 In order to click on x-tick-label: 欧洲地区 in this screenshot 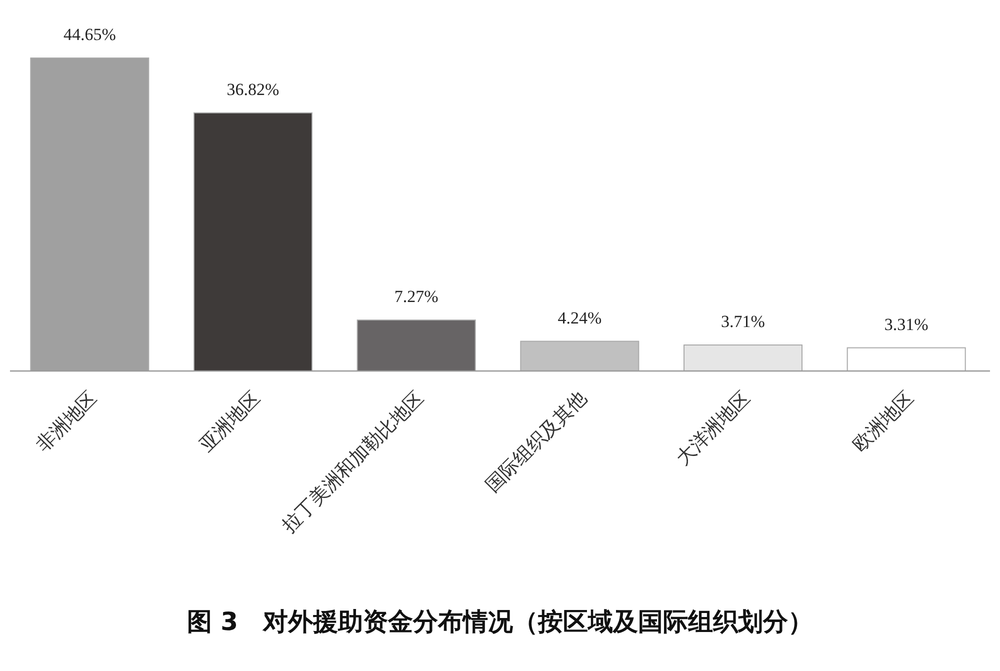, I will do `click(883, 421)`.